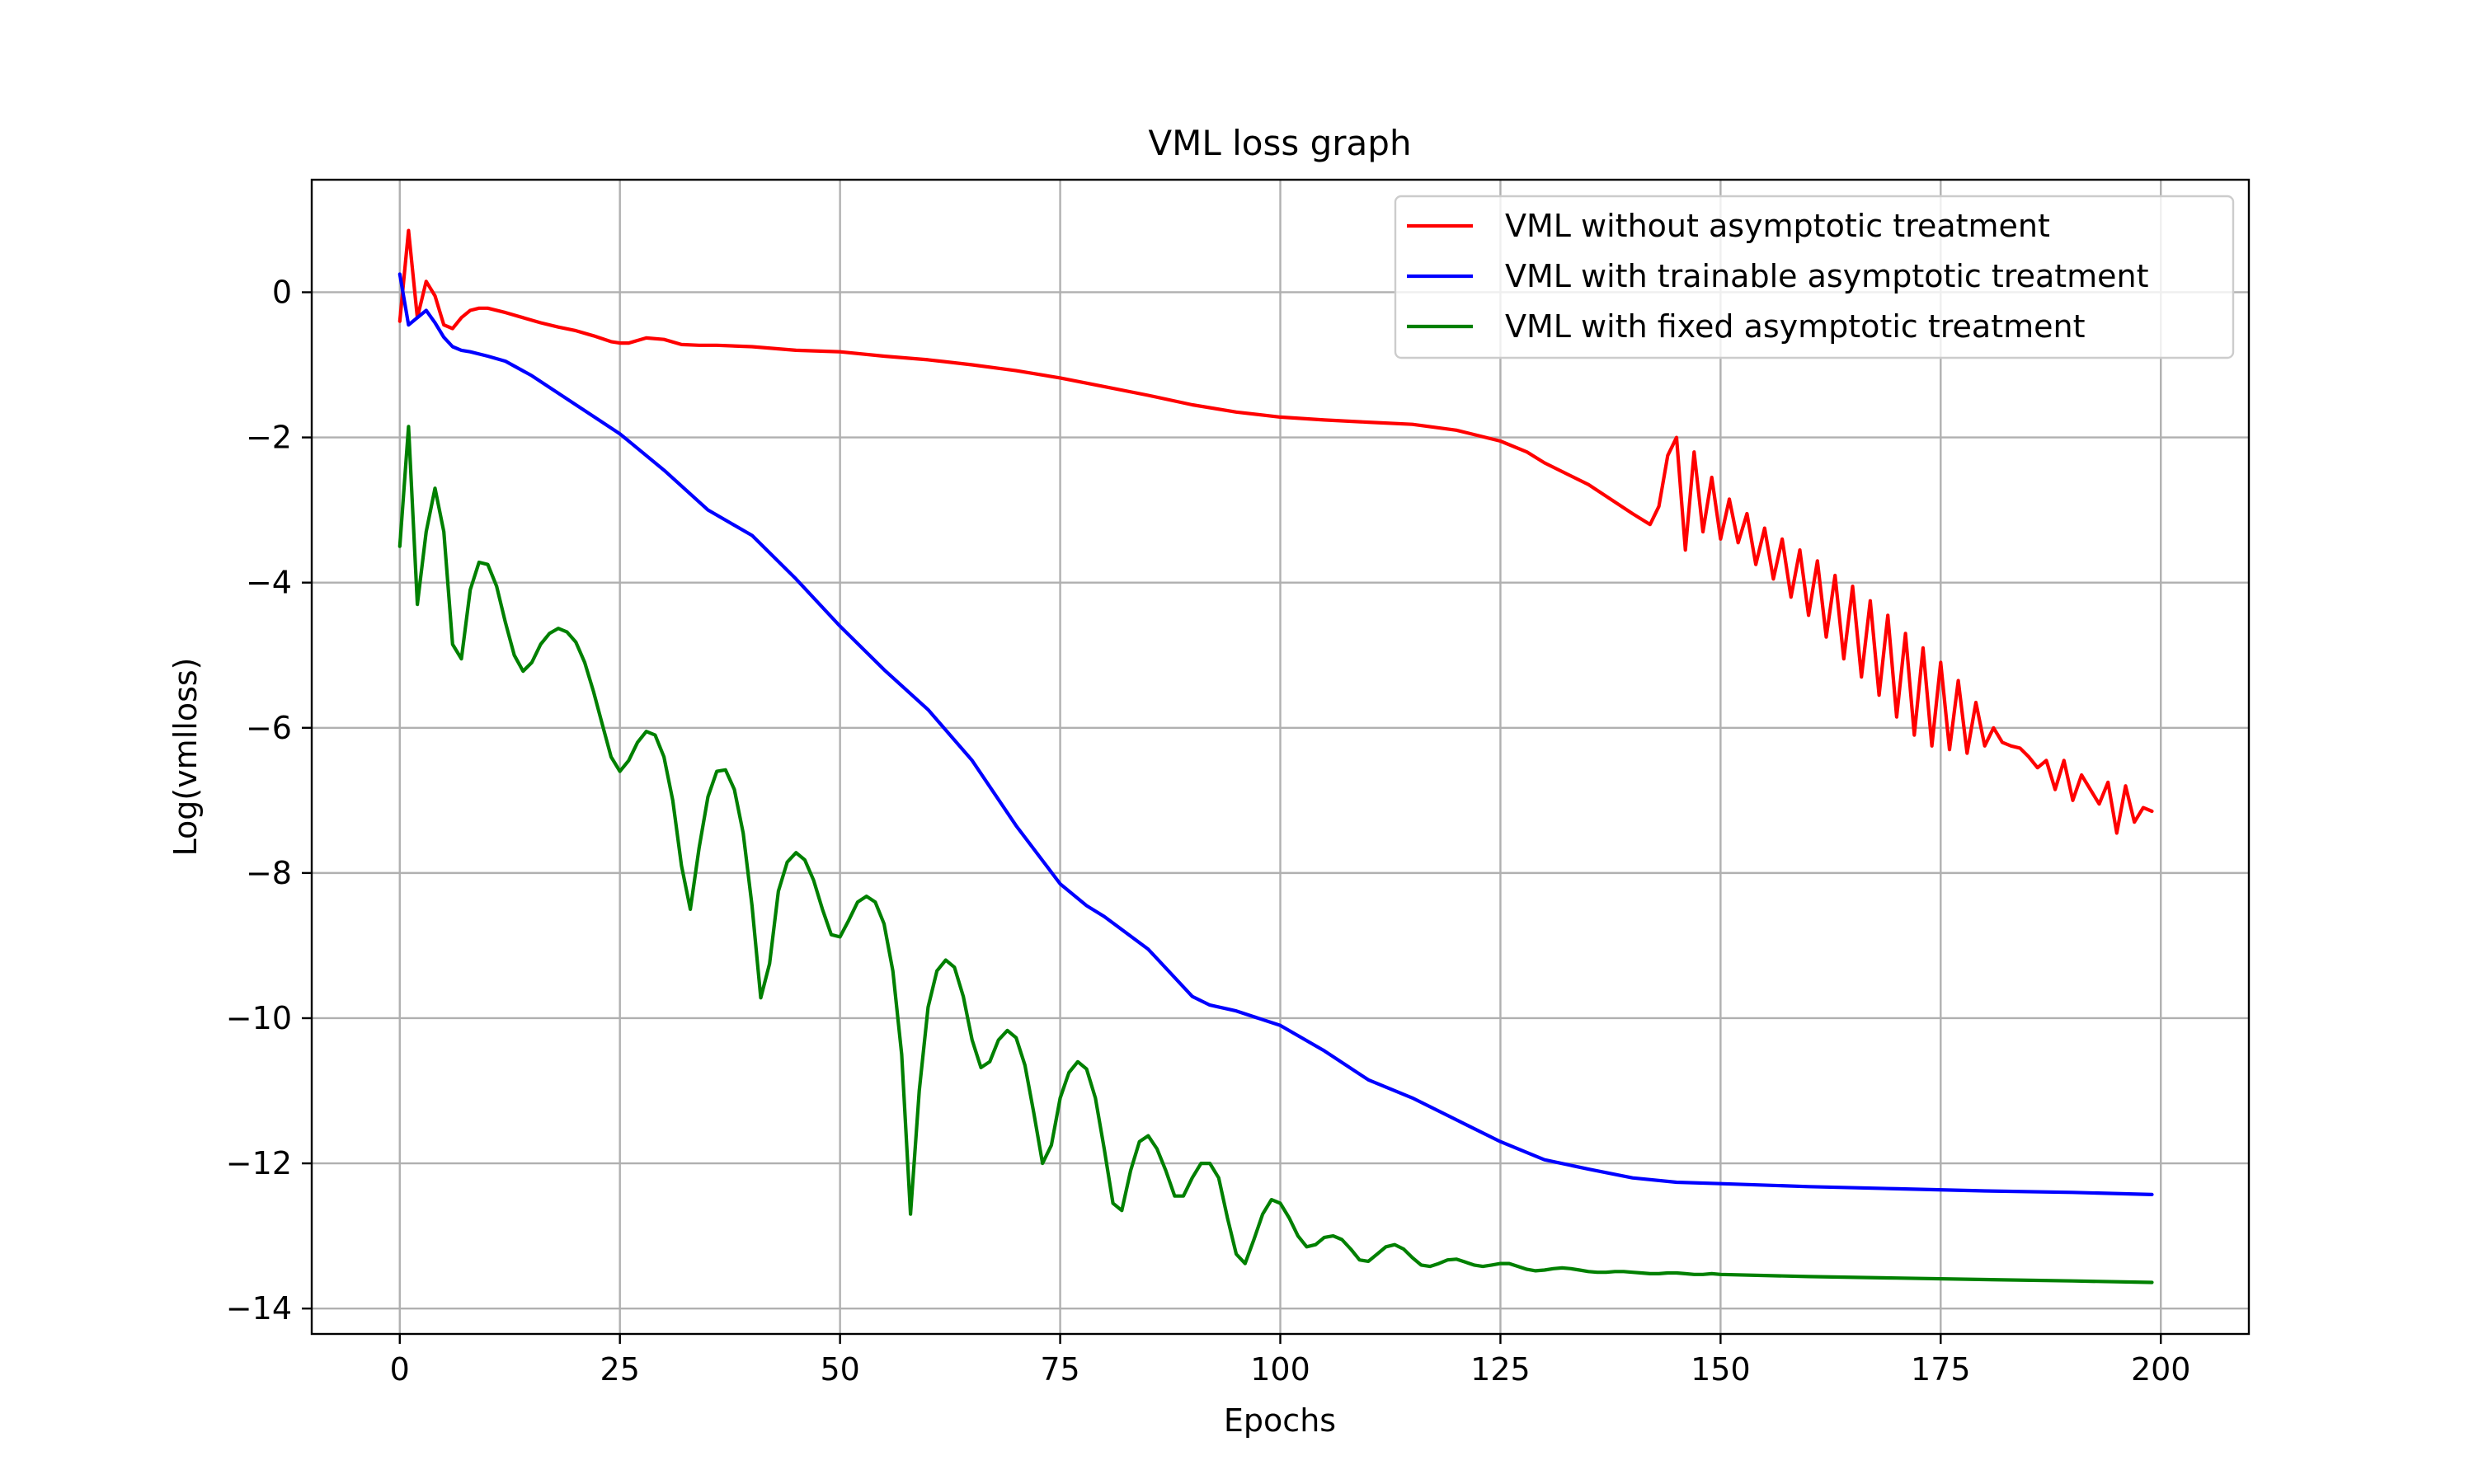  I want to click on x-tick-label: 200, so click(2161, 1369).